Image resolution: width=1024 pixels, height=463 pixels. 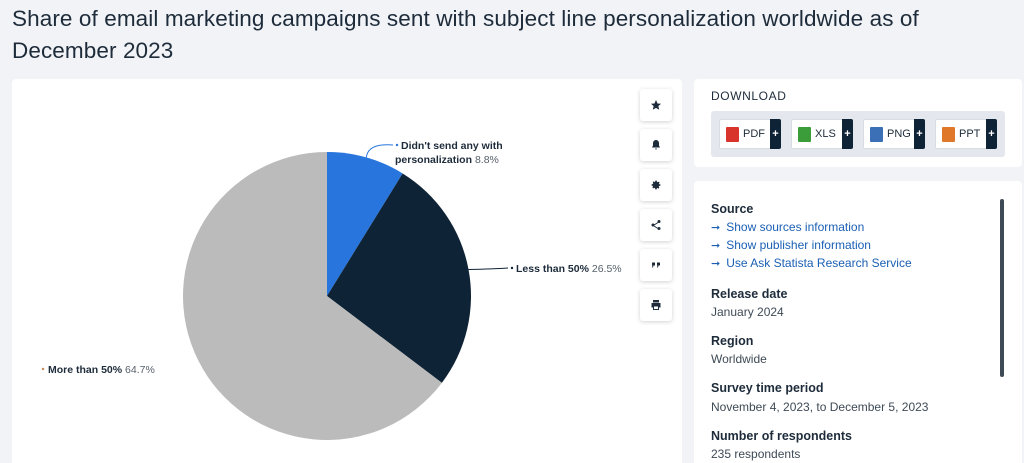 I want to click on survey-period-heading: Survey time period, so click(x=767, y=388).